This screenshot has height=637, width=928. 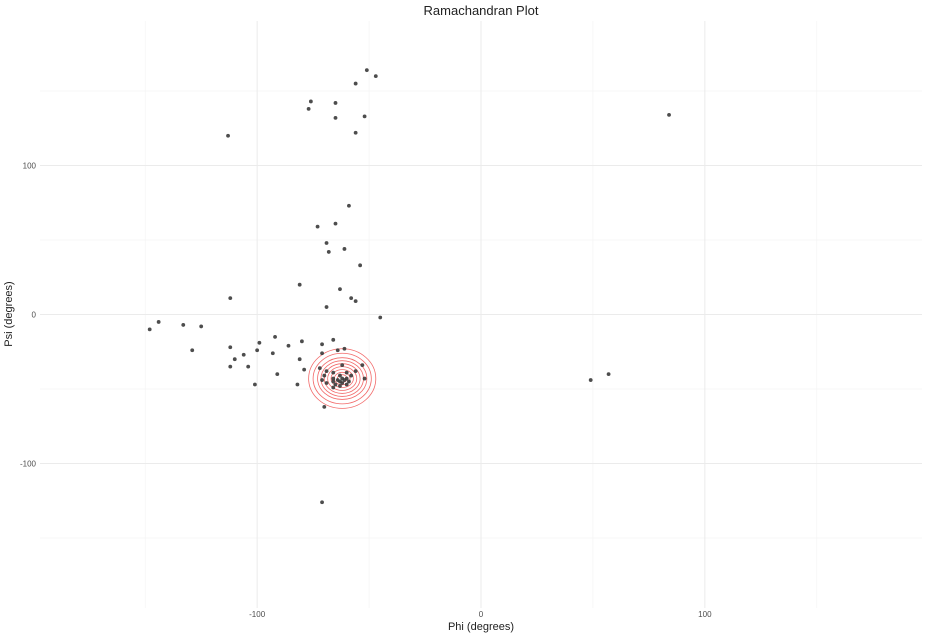 What do you see at coordinates (9, 313) in the screenshot?
I see `y-axis-label: Psi (degrees)` at bounding box center [9, 313].